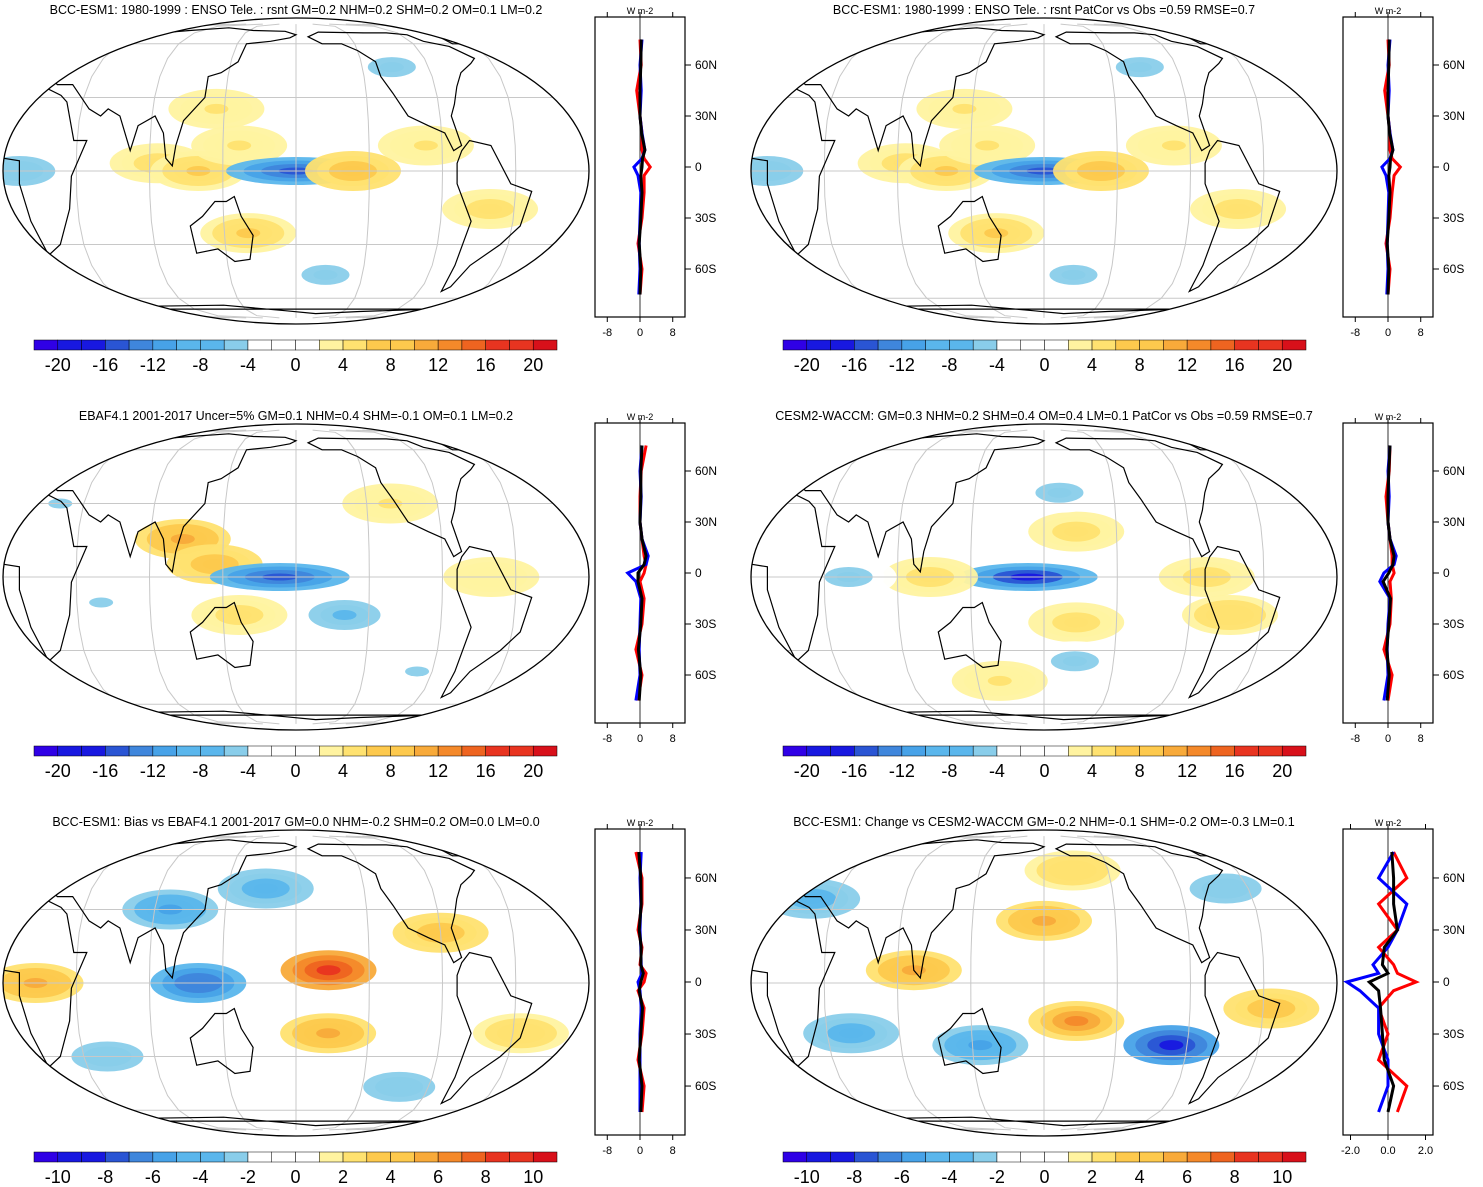 This screenshot has height=1187, width=1483. I want to click on zonal-y-tick-label: 60S, so click(705, 1086).